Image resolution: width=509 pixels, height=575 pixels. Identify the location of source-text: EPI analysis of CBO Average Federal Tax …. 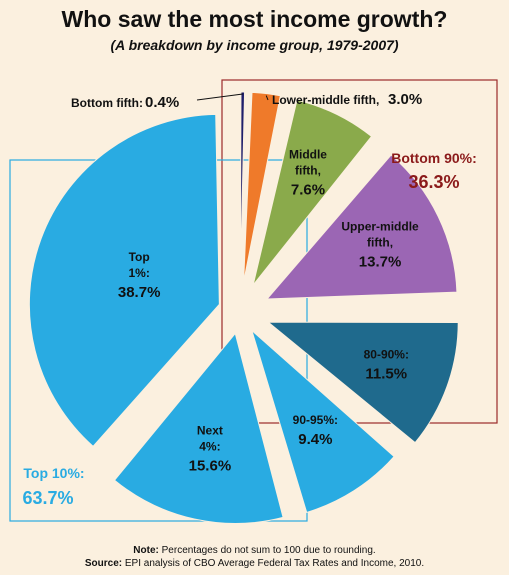
(273, 563).